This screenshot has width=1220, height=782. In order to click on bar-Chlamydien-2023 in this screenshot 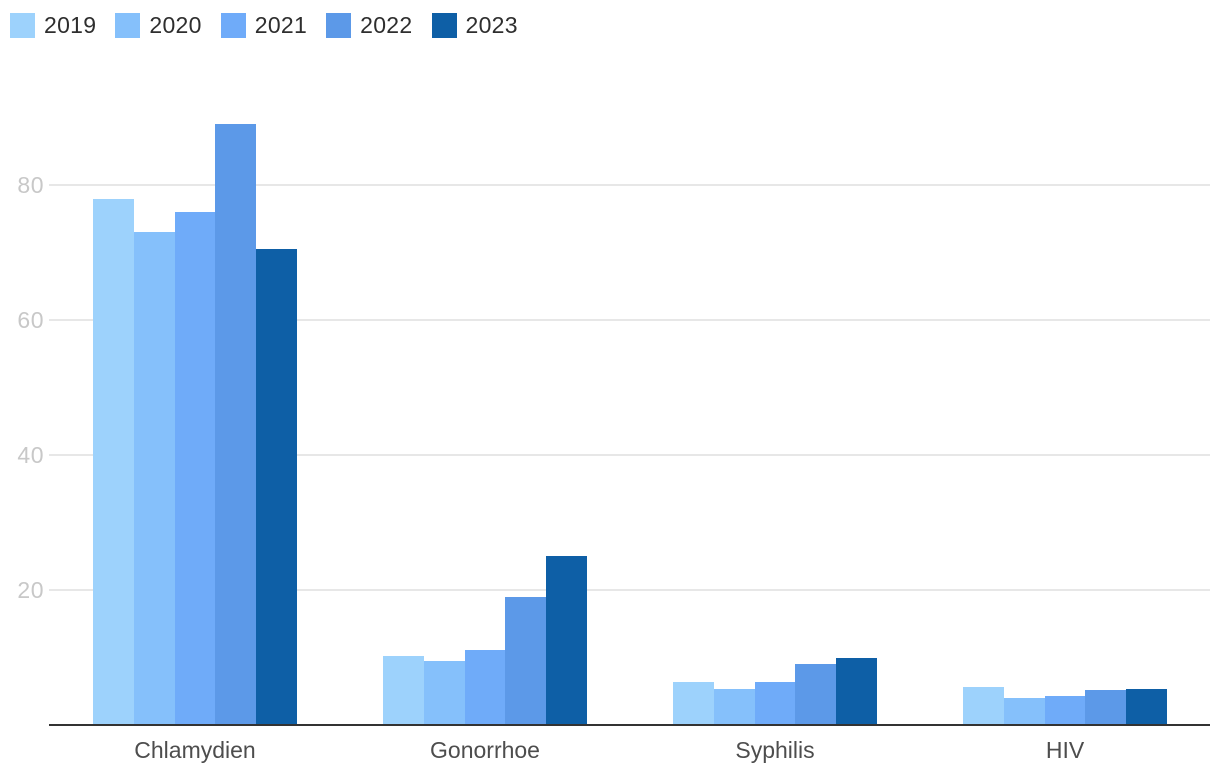, I will do `click(276, 487)`.